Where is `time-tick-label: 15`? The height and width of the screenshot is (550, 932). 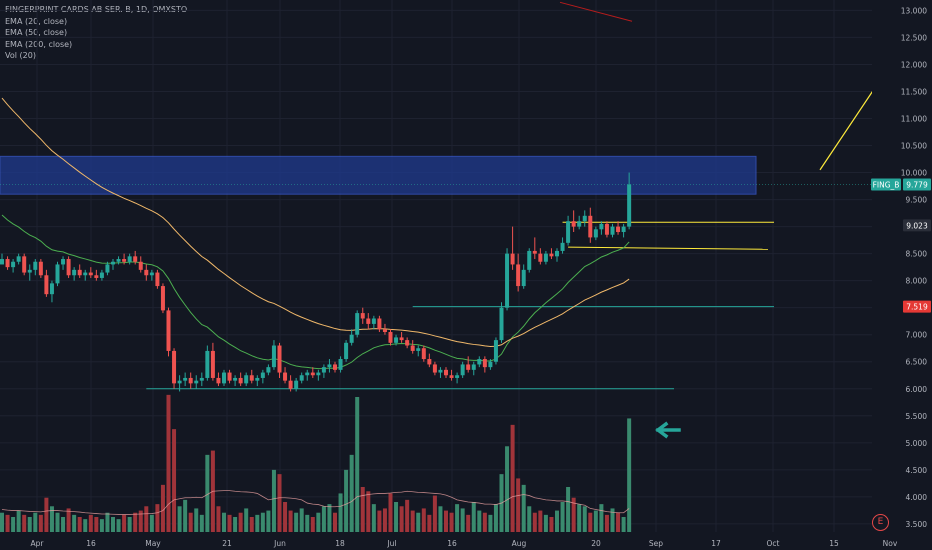
time-tick-label: 15 is located at coordinates (834, 543).